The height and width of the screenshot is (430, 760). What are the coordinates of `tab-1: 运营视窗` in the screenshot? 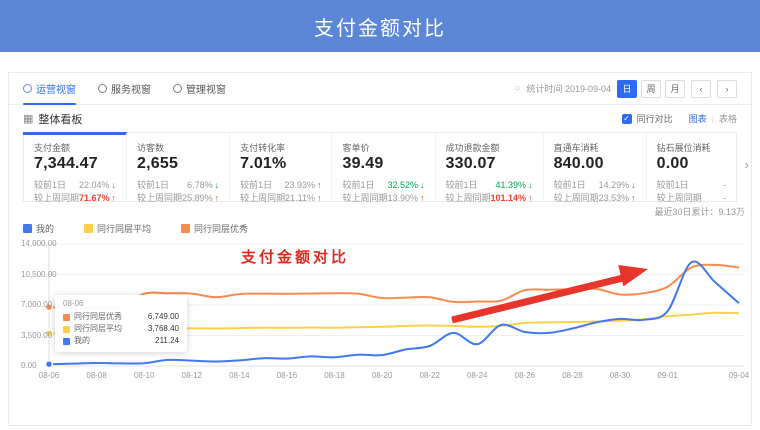 It's located at (49, 89).